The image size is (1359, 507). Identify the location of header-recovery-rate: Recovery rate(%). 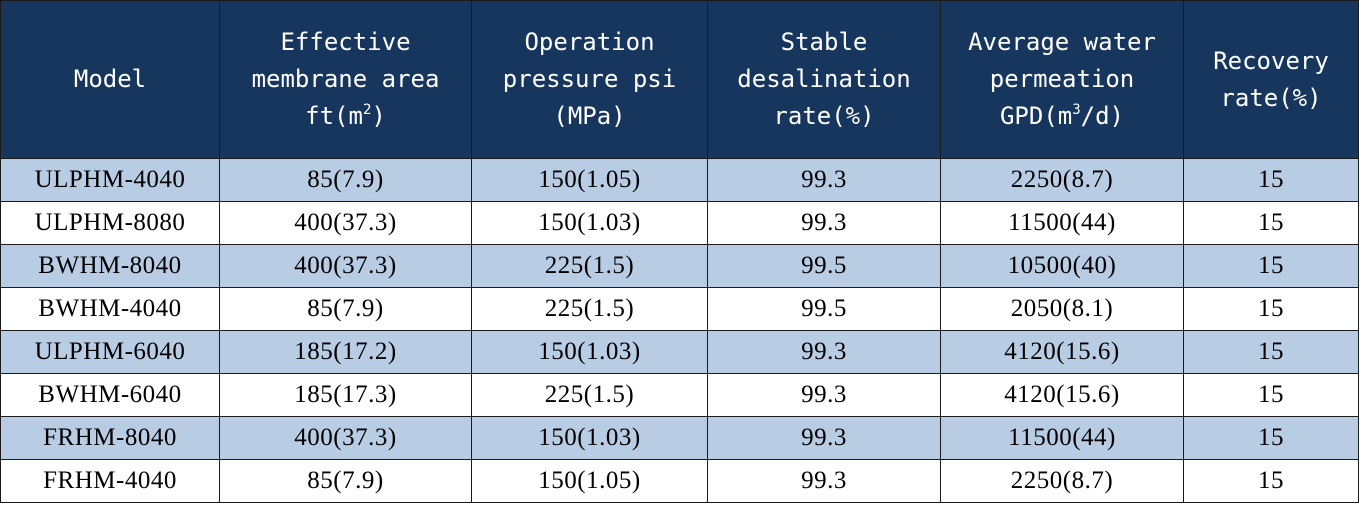
(1271, 79).